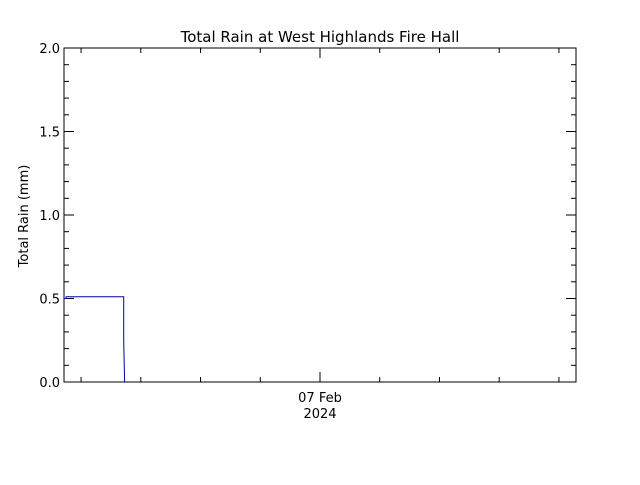 The image size is (640, 485). Describe the element at coordinates (320, 37) in the screenshot. I see `chart-title: Total Rain at West Highlands Fire Hall` at that location.